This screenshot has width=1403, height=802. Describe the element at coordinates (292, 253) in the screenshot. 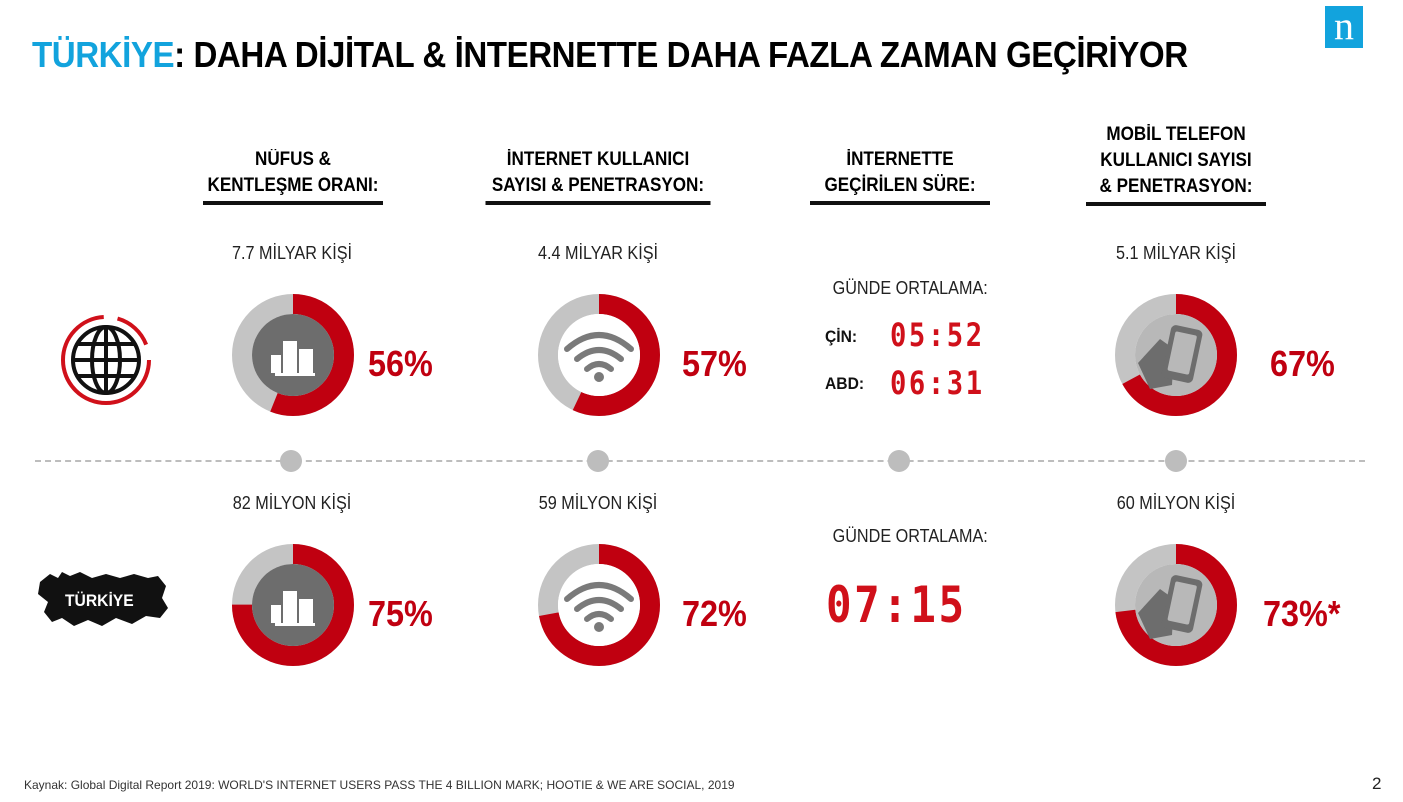

I see `world-population-count: 7.7 MİLYAR KİŞİ` at that location.